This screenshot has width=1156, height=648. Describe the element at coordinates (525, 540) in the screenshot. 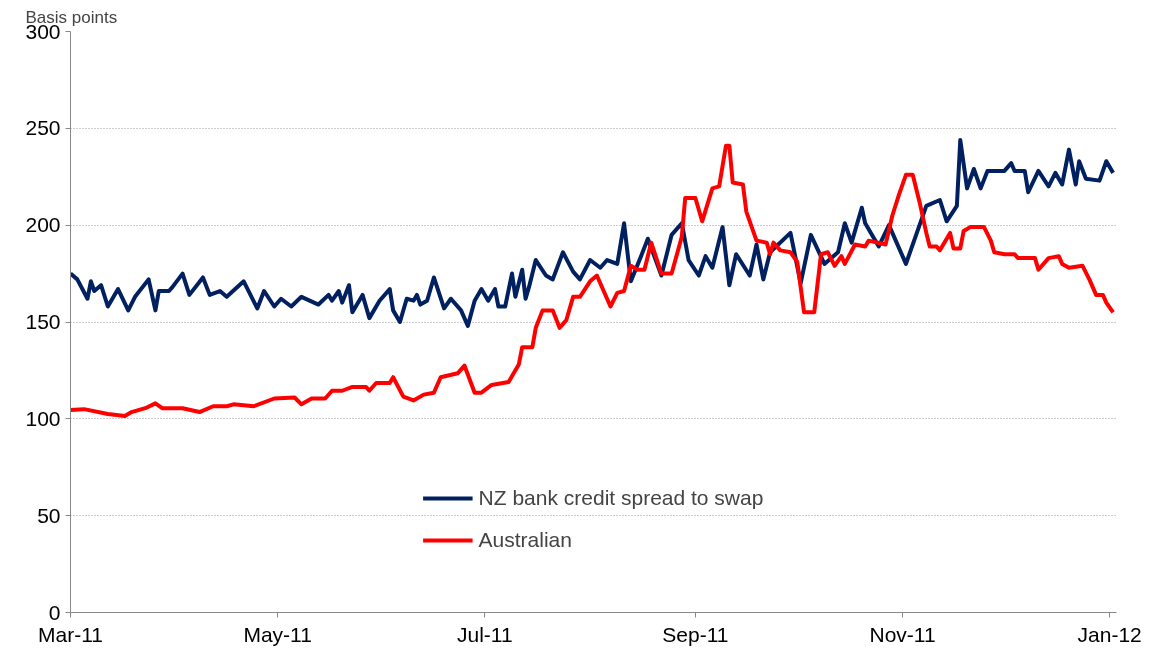

I see `legend-label: Australian` at that location.